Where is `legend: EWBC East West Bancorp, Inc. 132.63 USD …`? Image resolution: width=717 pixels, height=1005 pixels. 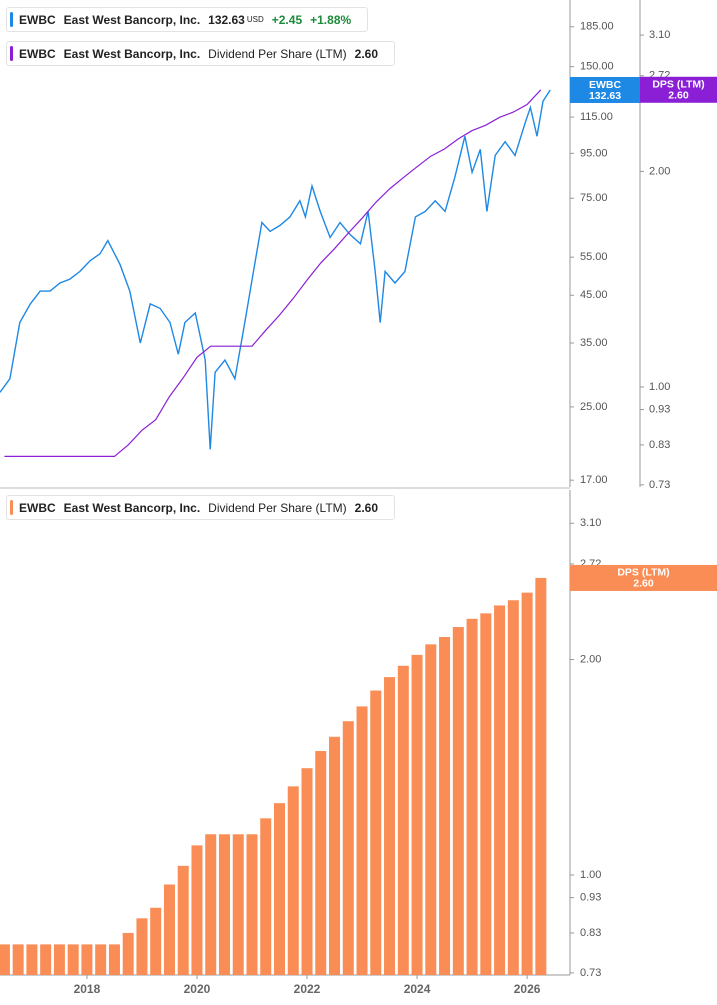 legend: EWBC East West Bancorp, Inc. 132.63 USD … is located at coordinates (187, 19).